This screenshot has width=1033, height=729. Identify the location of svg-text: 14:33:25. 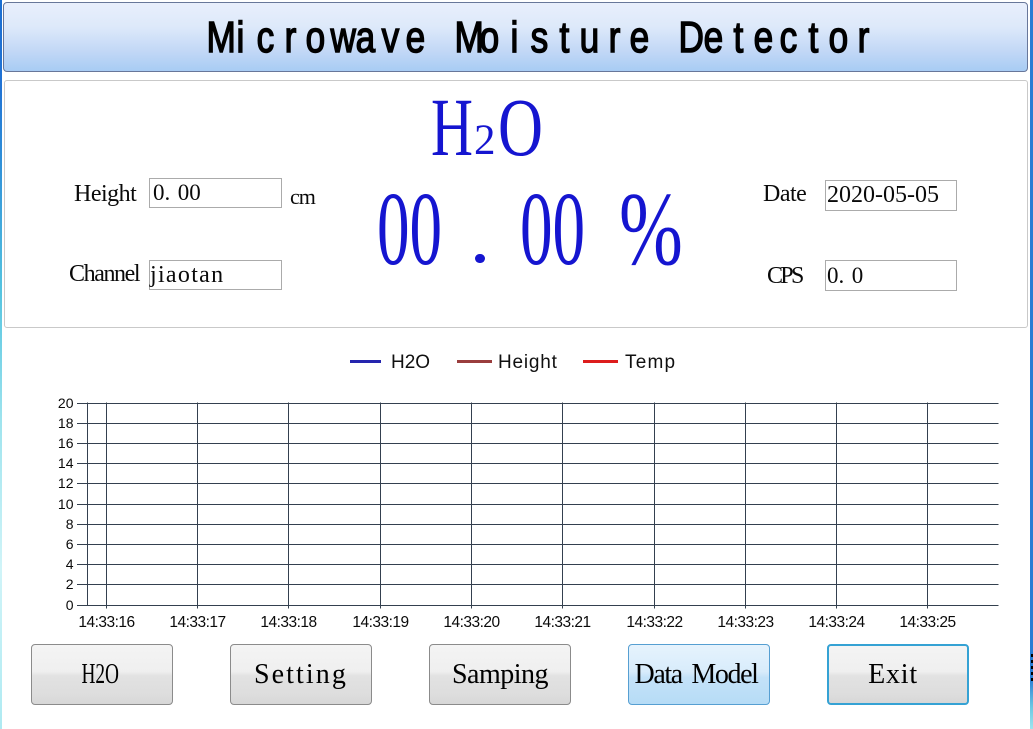
(927, 622).